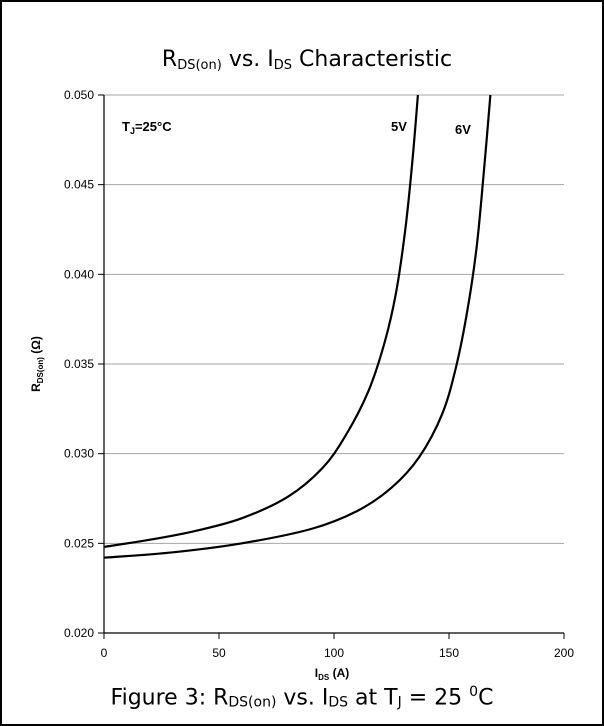 This screenshot has width=604, height=726. I want to click on x-tick-label: 100, so click(334, 653).